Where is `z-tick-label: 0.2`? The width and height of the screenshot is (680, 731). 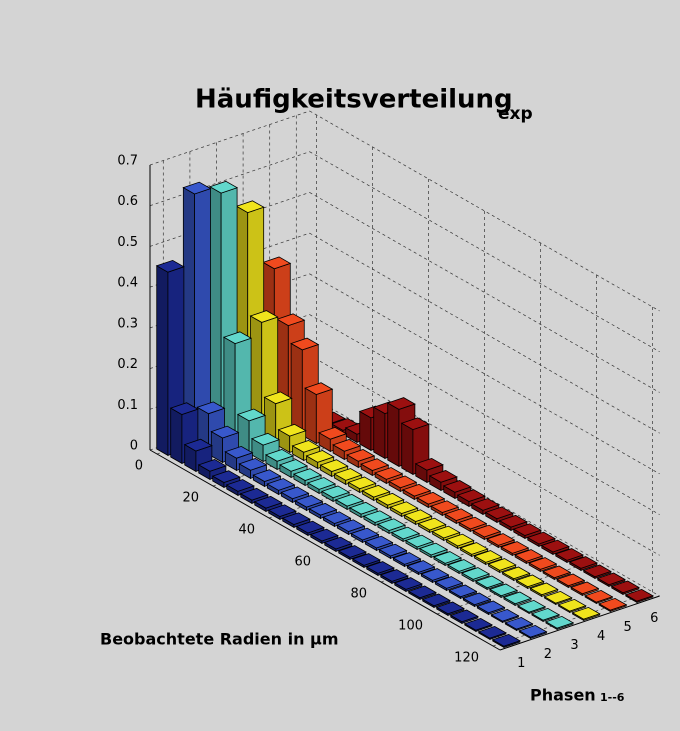
z-tick-label: 0.2 is located at coordinates (127, 364).